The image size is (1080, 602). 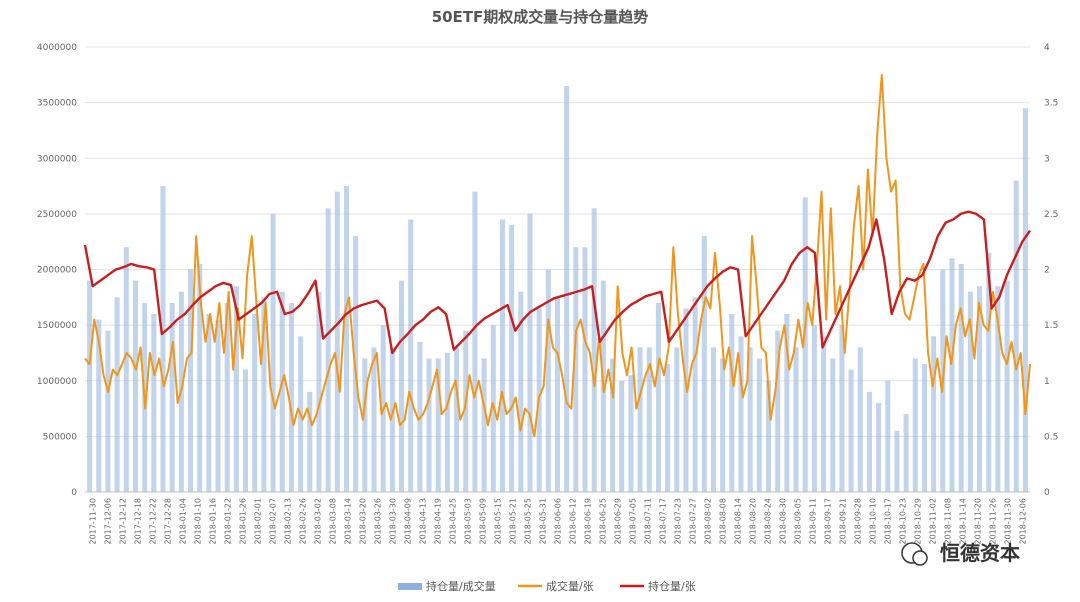 I want to click on x-tick-label: 2018-09-17, so click(x=828, y=521).